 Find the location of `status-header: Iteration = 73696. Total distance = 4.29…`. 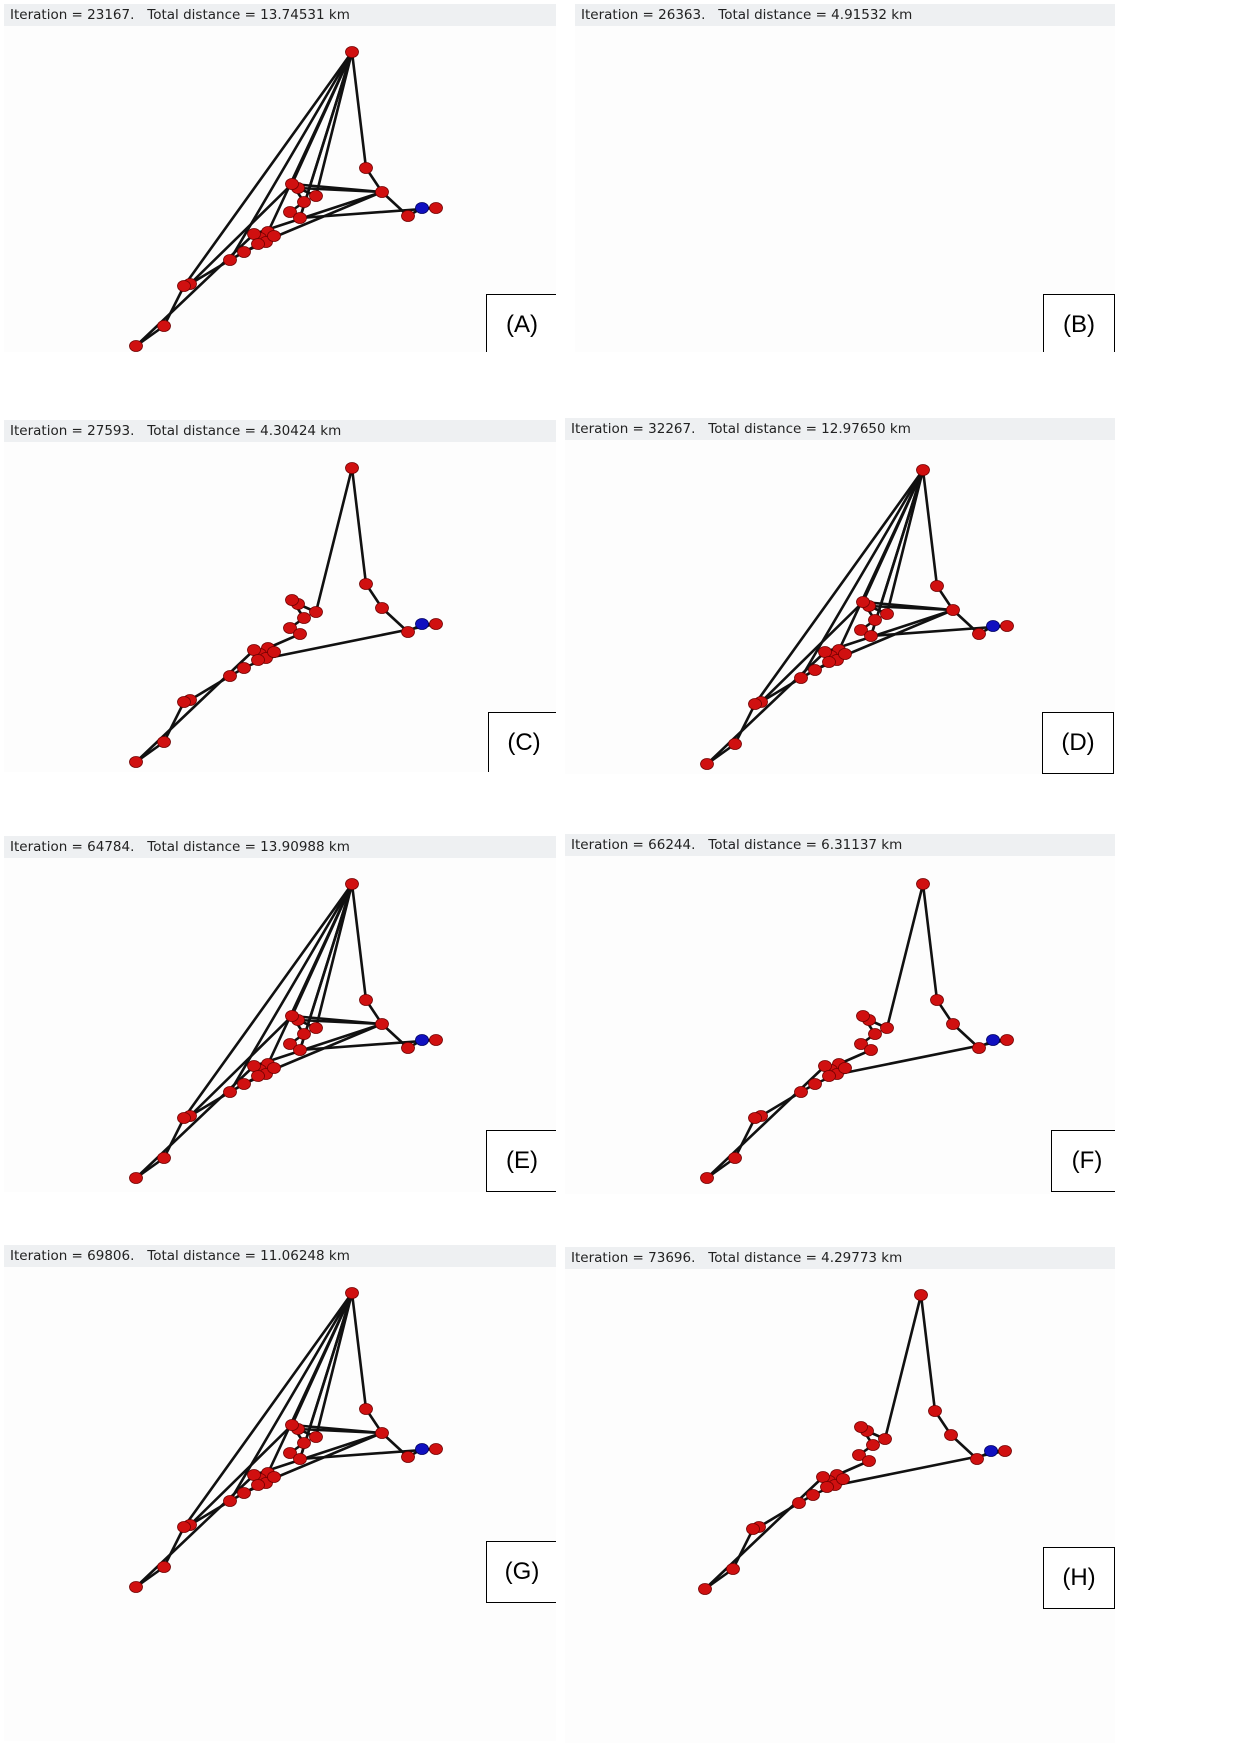

status-header: Iteration = 73696. Total distance = 4.29… is located at coordinates (840, 1258).